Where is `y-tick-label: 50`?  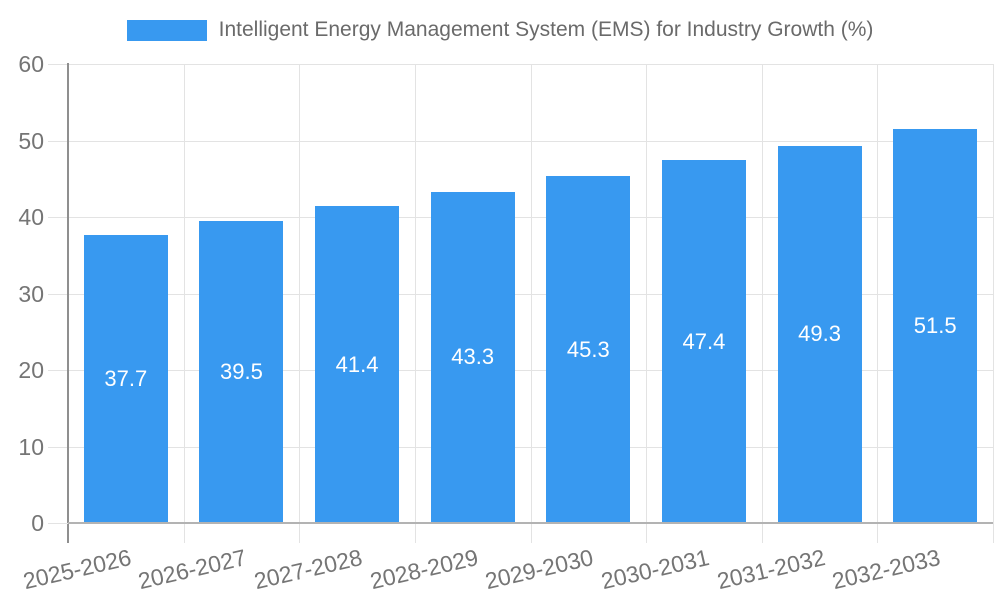 y-tick-label: 50 is located at coordinates (31, 140).